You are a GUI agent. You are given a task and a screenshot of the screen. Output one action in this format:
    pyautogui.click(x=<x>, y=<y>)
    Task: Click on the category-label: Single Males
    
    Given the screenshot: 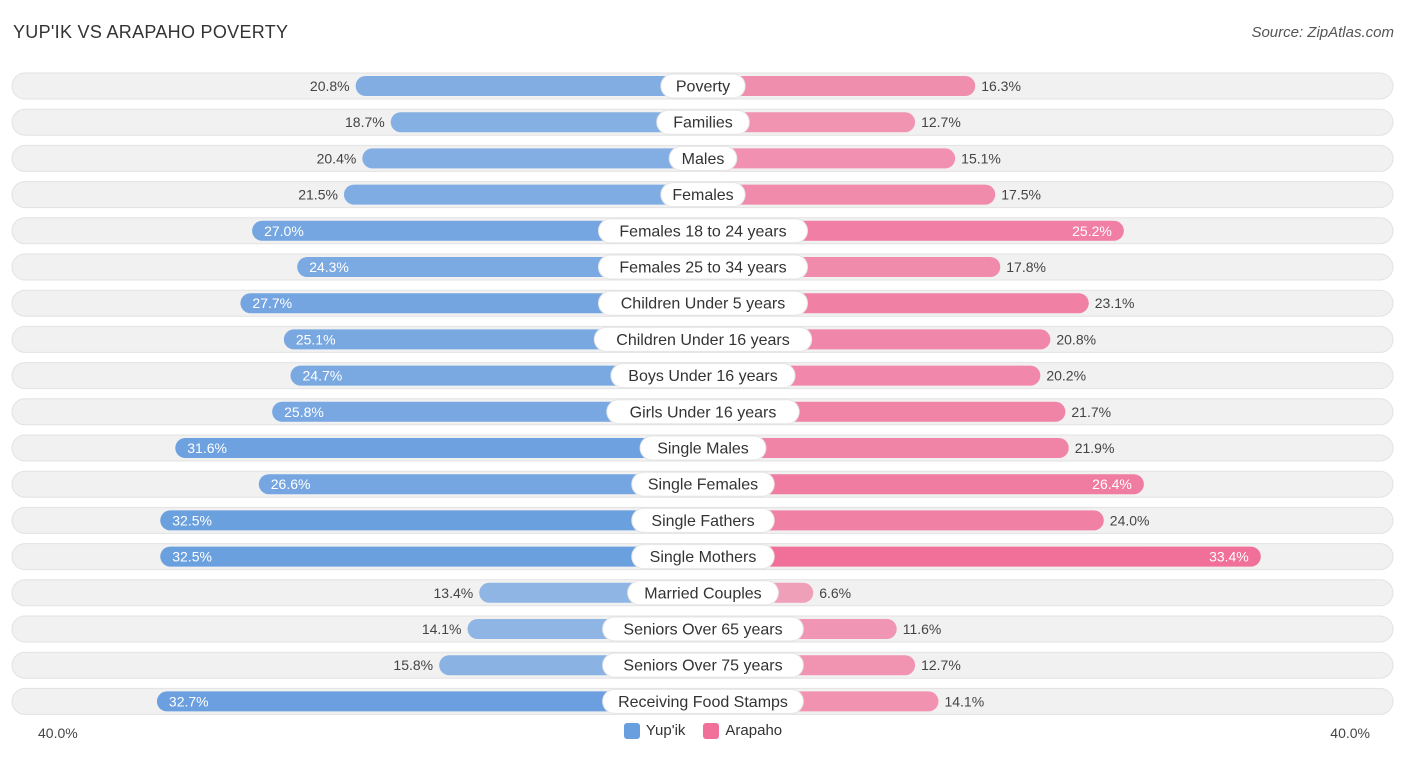 What is the action you would take?
    pyautogui.click(x=703, y=449)
    